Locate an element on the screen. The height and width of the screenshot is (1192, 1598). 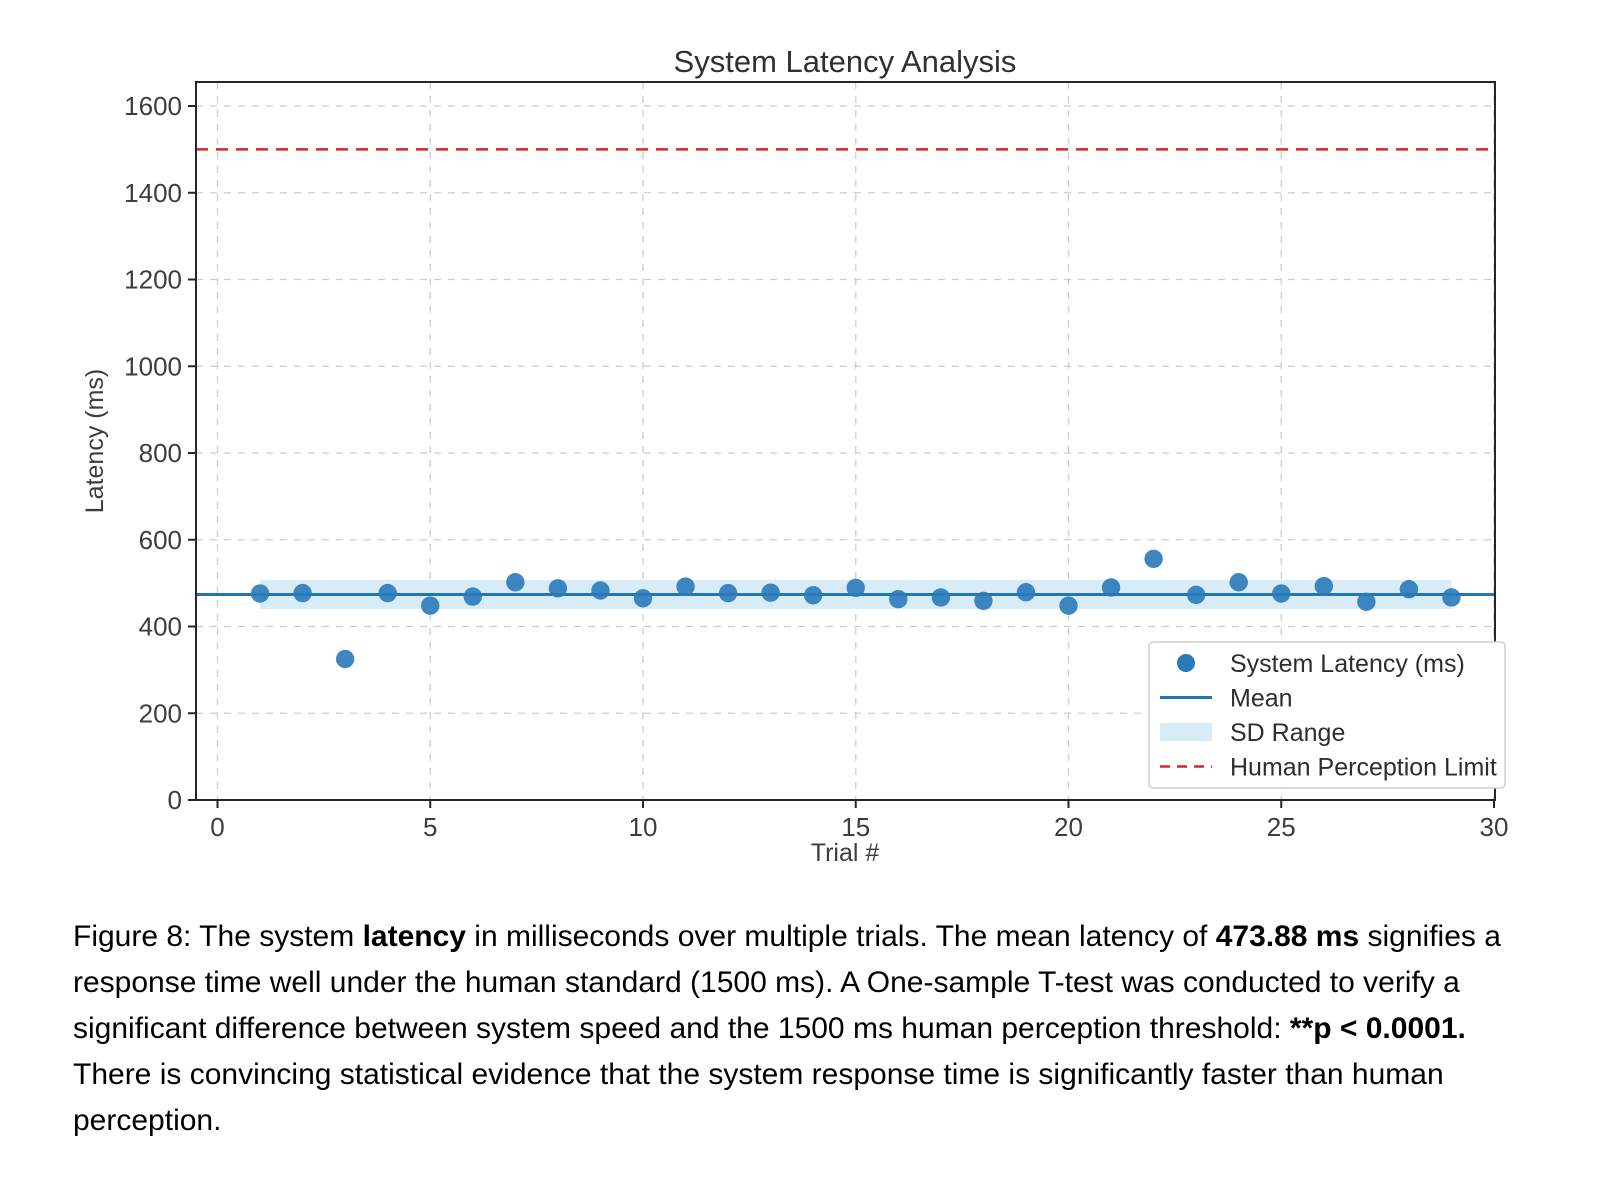
y-tick-label: 1400 is located at coordinates (153, 193).